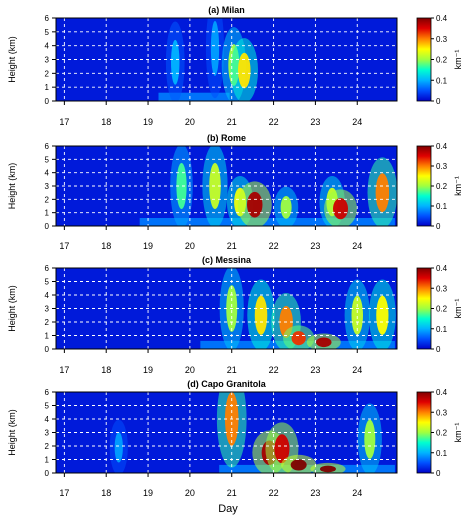  What do you see at coordinates (226, 10) in the screenshot?
I see `panel-title: (a) Milan` at bounding box center [226, 10].